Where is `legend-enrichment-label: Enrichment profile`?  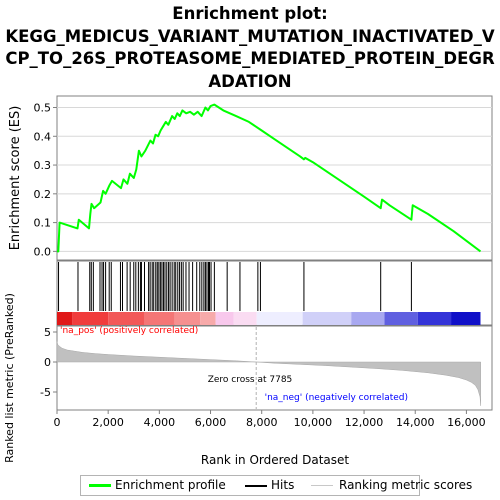 legend-enrichment-label: Enrichment profile is located at coordinates (170, 485).